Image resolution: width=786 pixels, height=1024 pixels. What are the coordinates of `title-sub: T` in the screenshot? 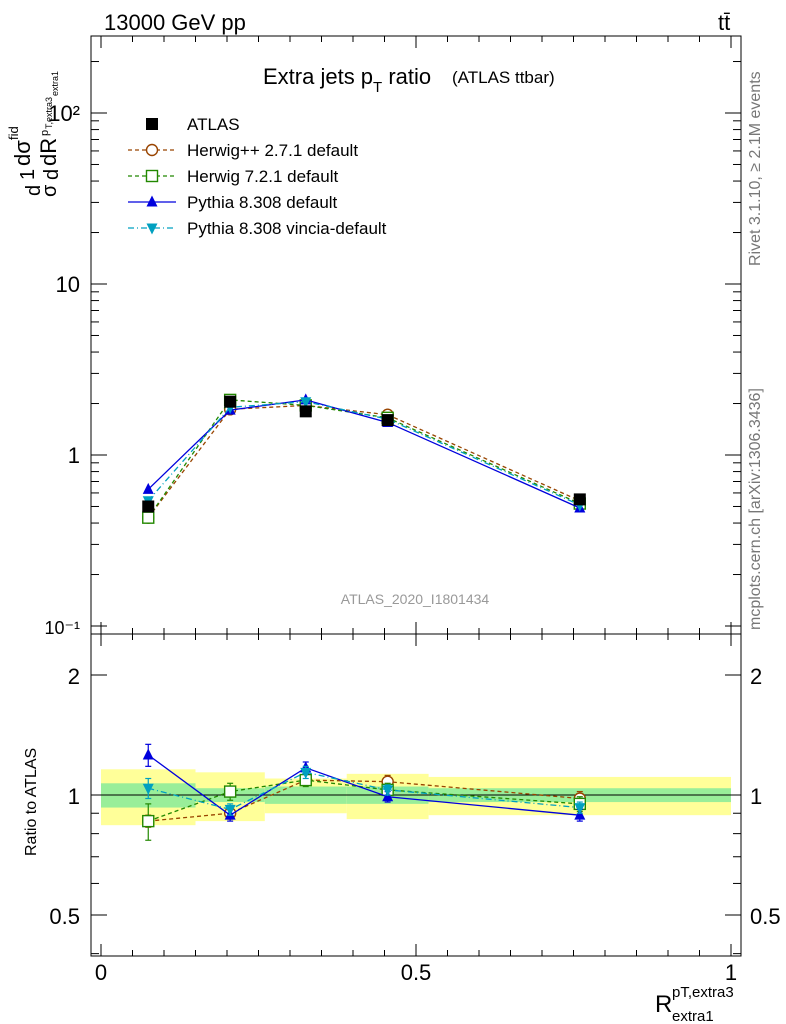 It's located at (377, 87).